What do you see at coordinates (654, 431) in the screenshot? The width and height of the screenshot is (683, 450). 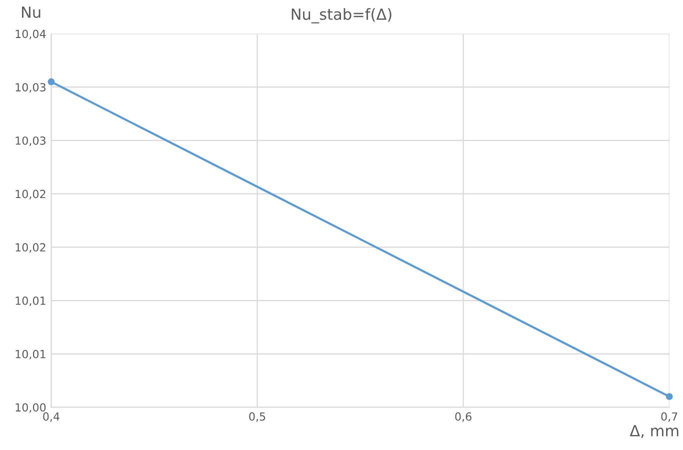 I see `x-axis-title: Δ, mm` at bounding box center [654, 431].